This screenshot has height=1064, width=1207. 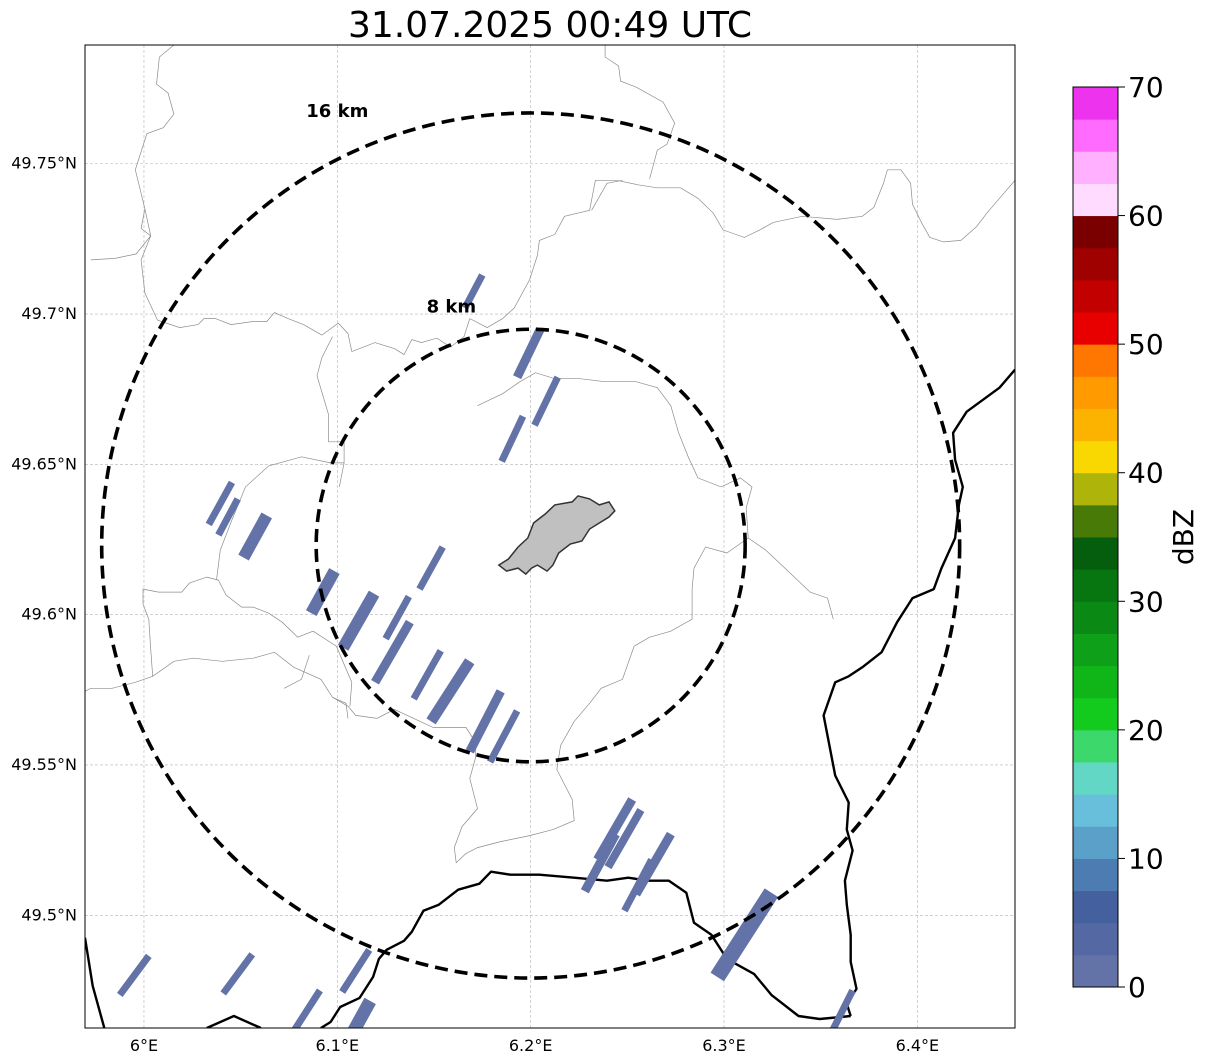 I want to click on colorbar-tick-label: 0, so click(x=1137, y=987).